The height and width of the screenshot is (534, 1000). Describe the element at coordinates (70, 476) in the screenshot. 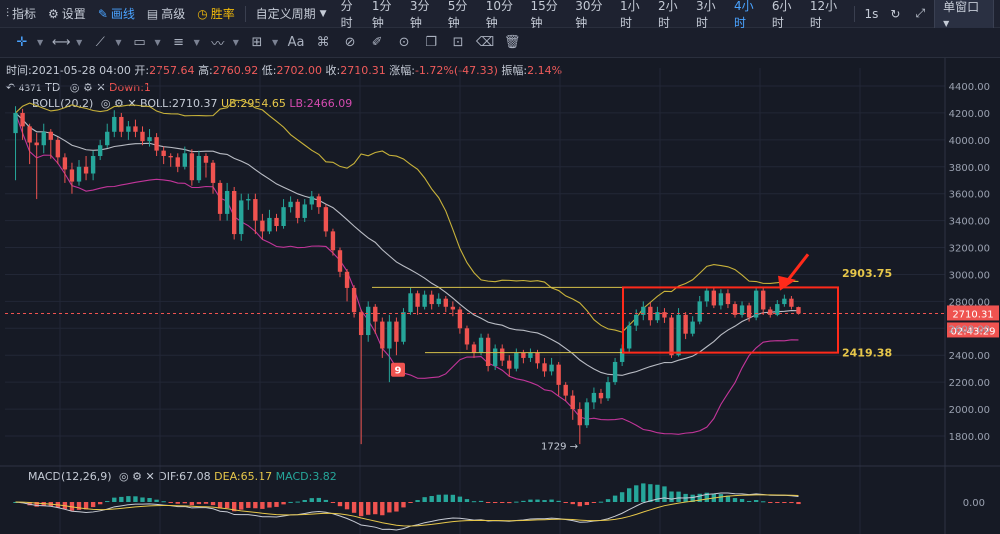

I see `macd-name: MACD(12,26,9)` at that location.